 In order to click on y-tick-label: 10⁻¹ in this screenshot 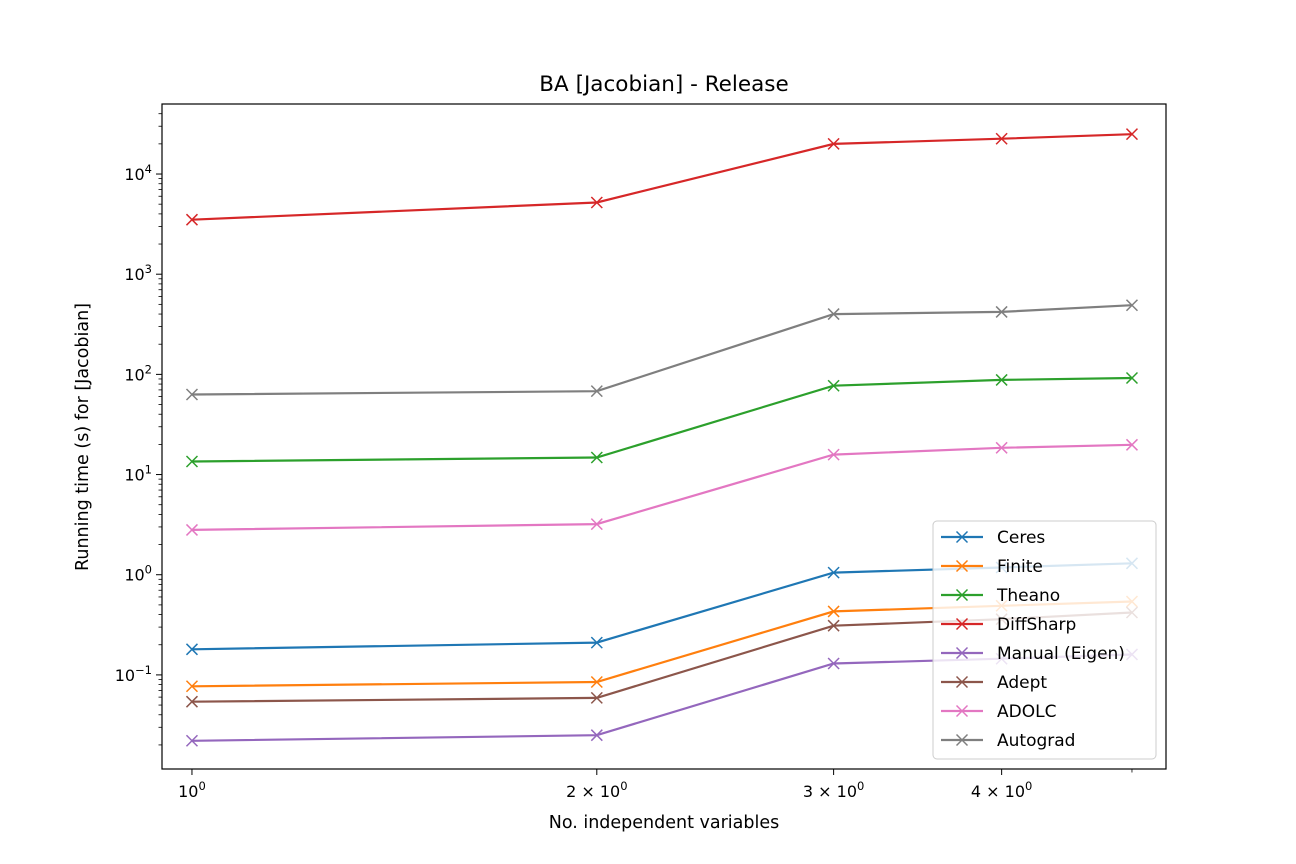, I will do `click(133, 674)`.